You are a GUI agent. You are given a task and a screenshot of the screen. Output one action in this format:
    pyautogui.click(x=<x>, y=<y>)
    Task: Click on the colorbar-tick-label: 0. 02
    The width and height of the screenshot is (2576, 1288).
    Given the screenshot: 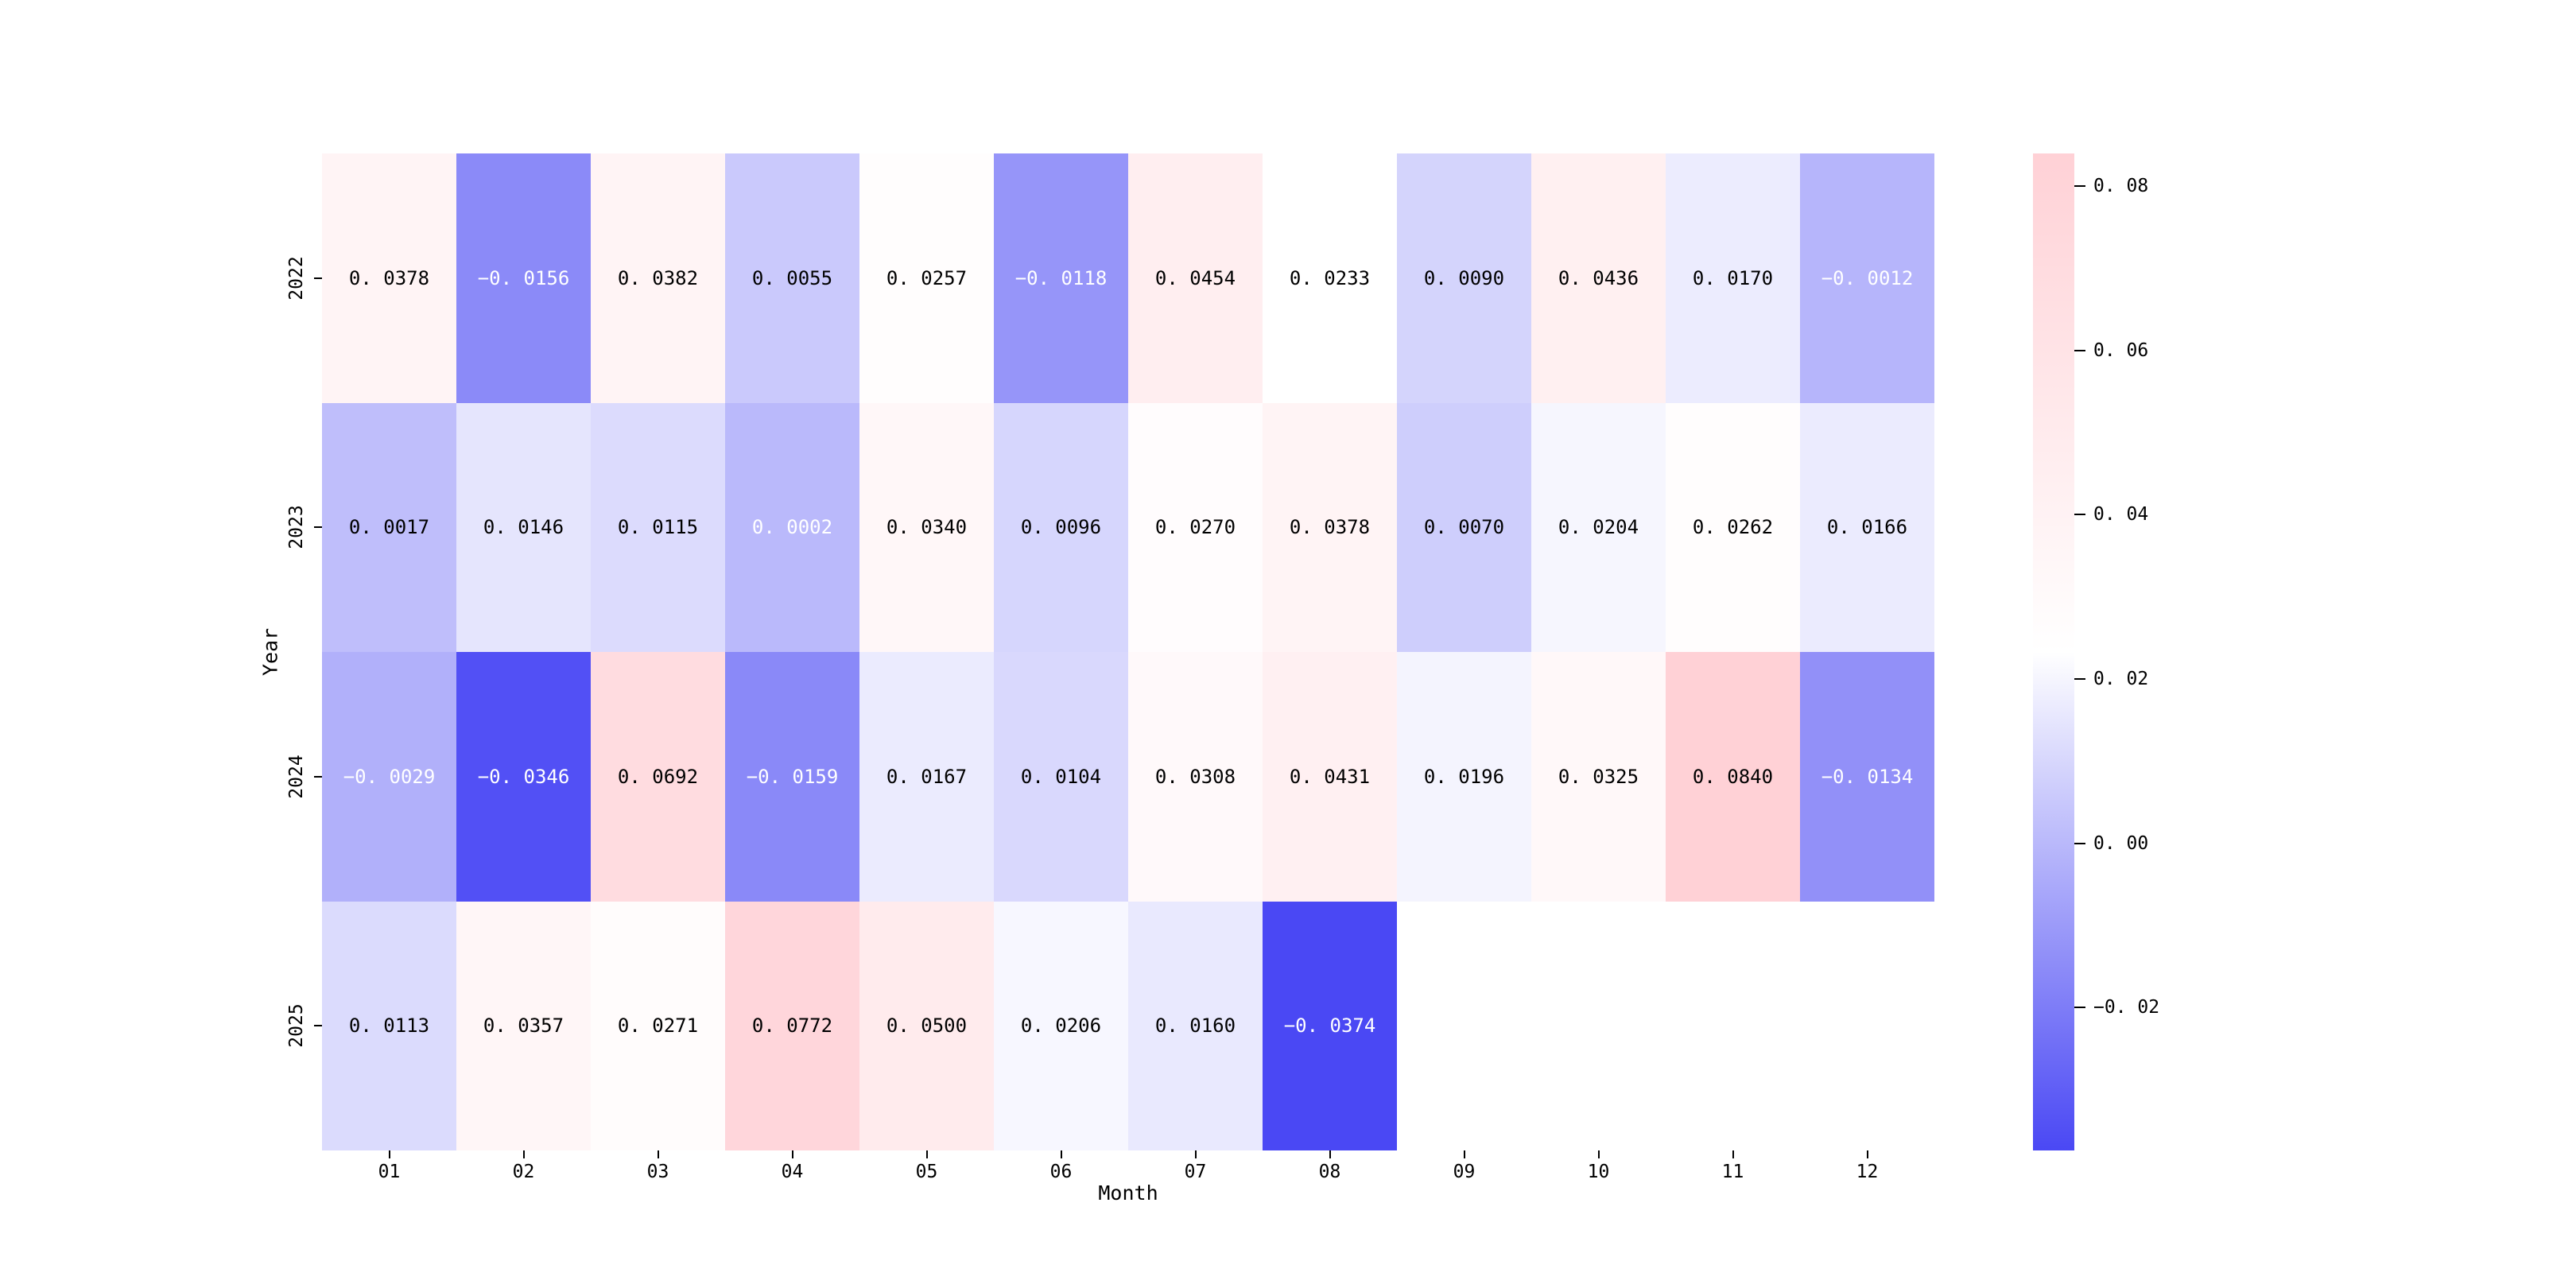 What is the action you would take?
    pyautogui.click(x=2121, y=680)
    